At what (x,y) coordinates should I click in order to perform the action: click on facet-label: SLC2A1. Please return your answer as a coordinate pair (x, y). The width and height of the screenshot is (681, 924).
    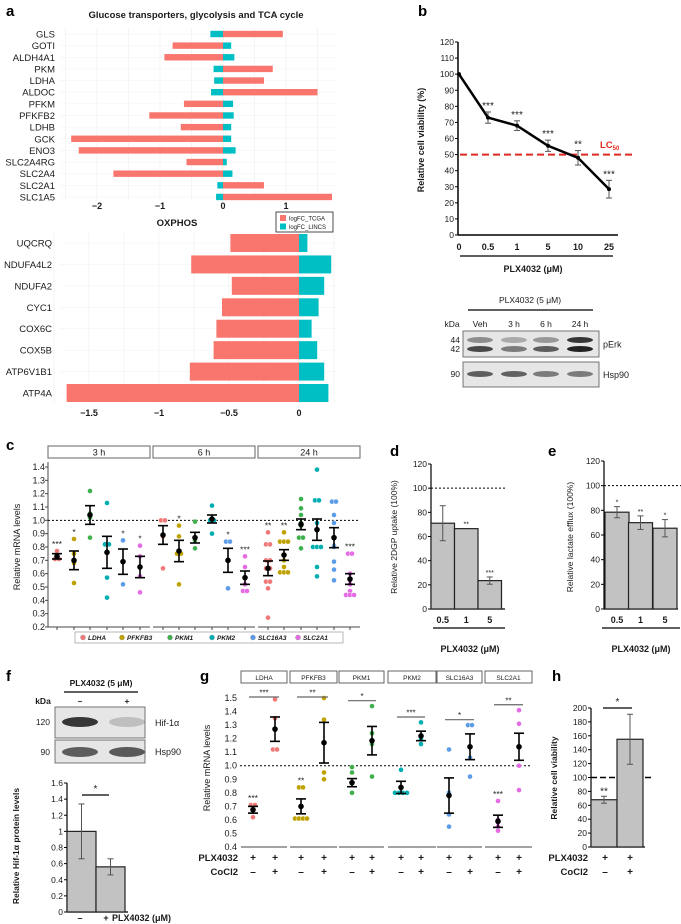
    Looking at the image, I should click on (508, 678).